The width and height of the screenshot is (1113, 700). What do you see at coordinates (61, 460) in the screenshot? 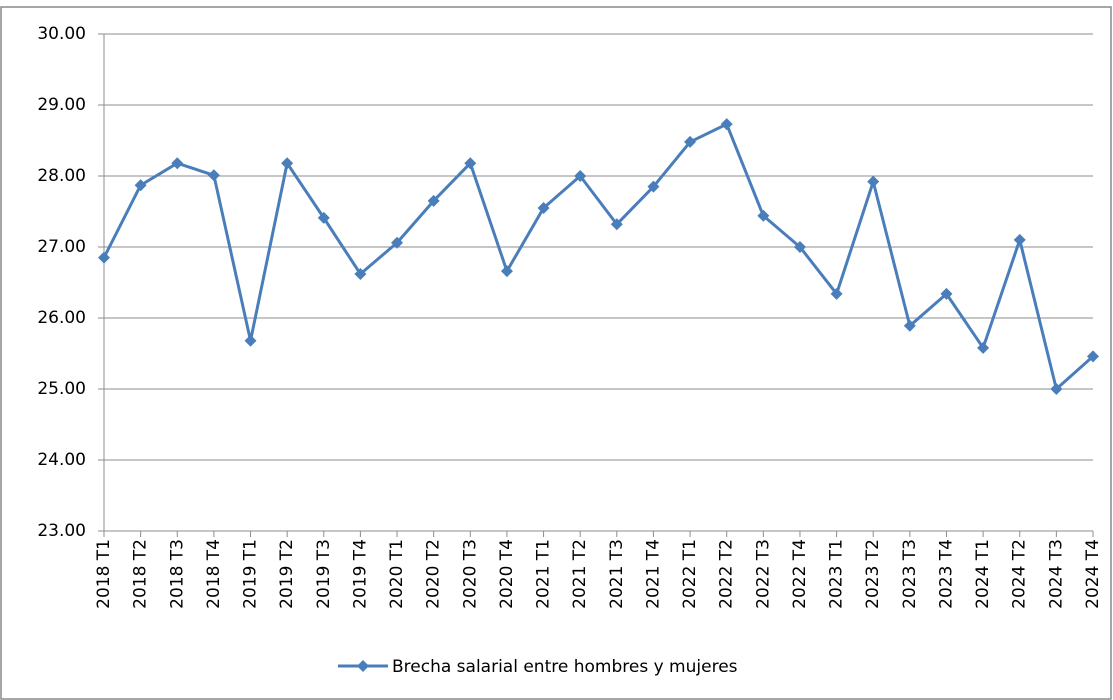
I see `y-tick-label: 24.00` at bounding box center [61, 460].